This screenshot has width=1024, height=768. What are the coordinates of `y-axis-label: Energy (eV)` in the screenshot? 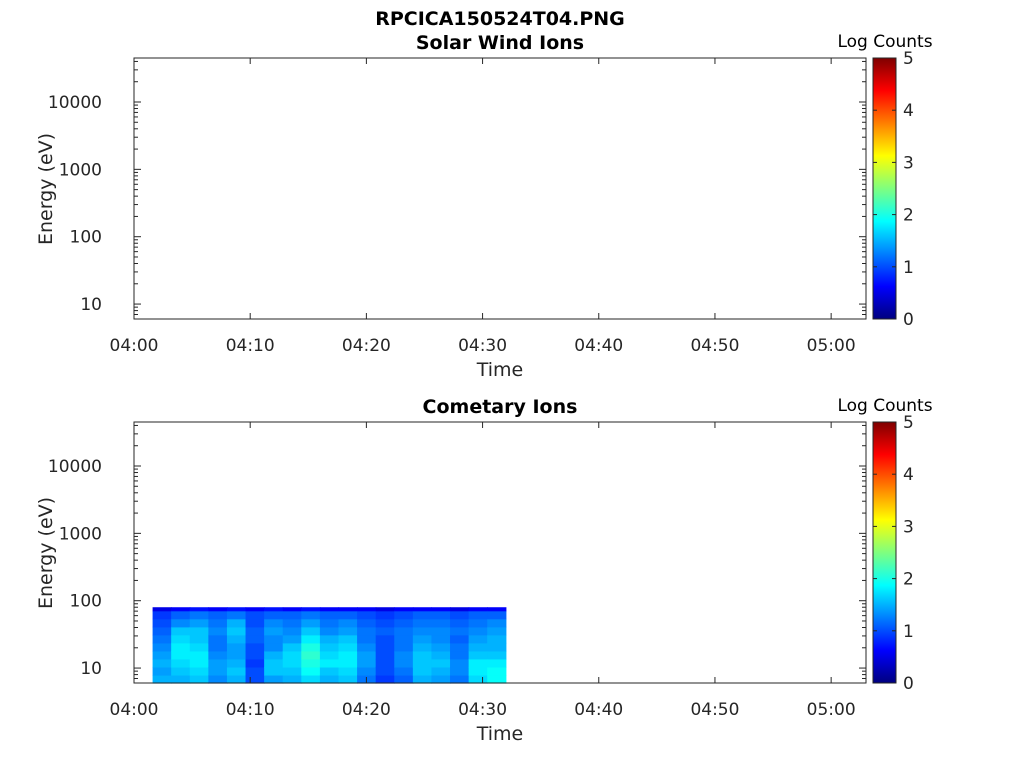 It's located at (46, 189).